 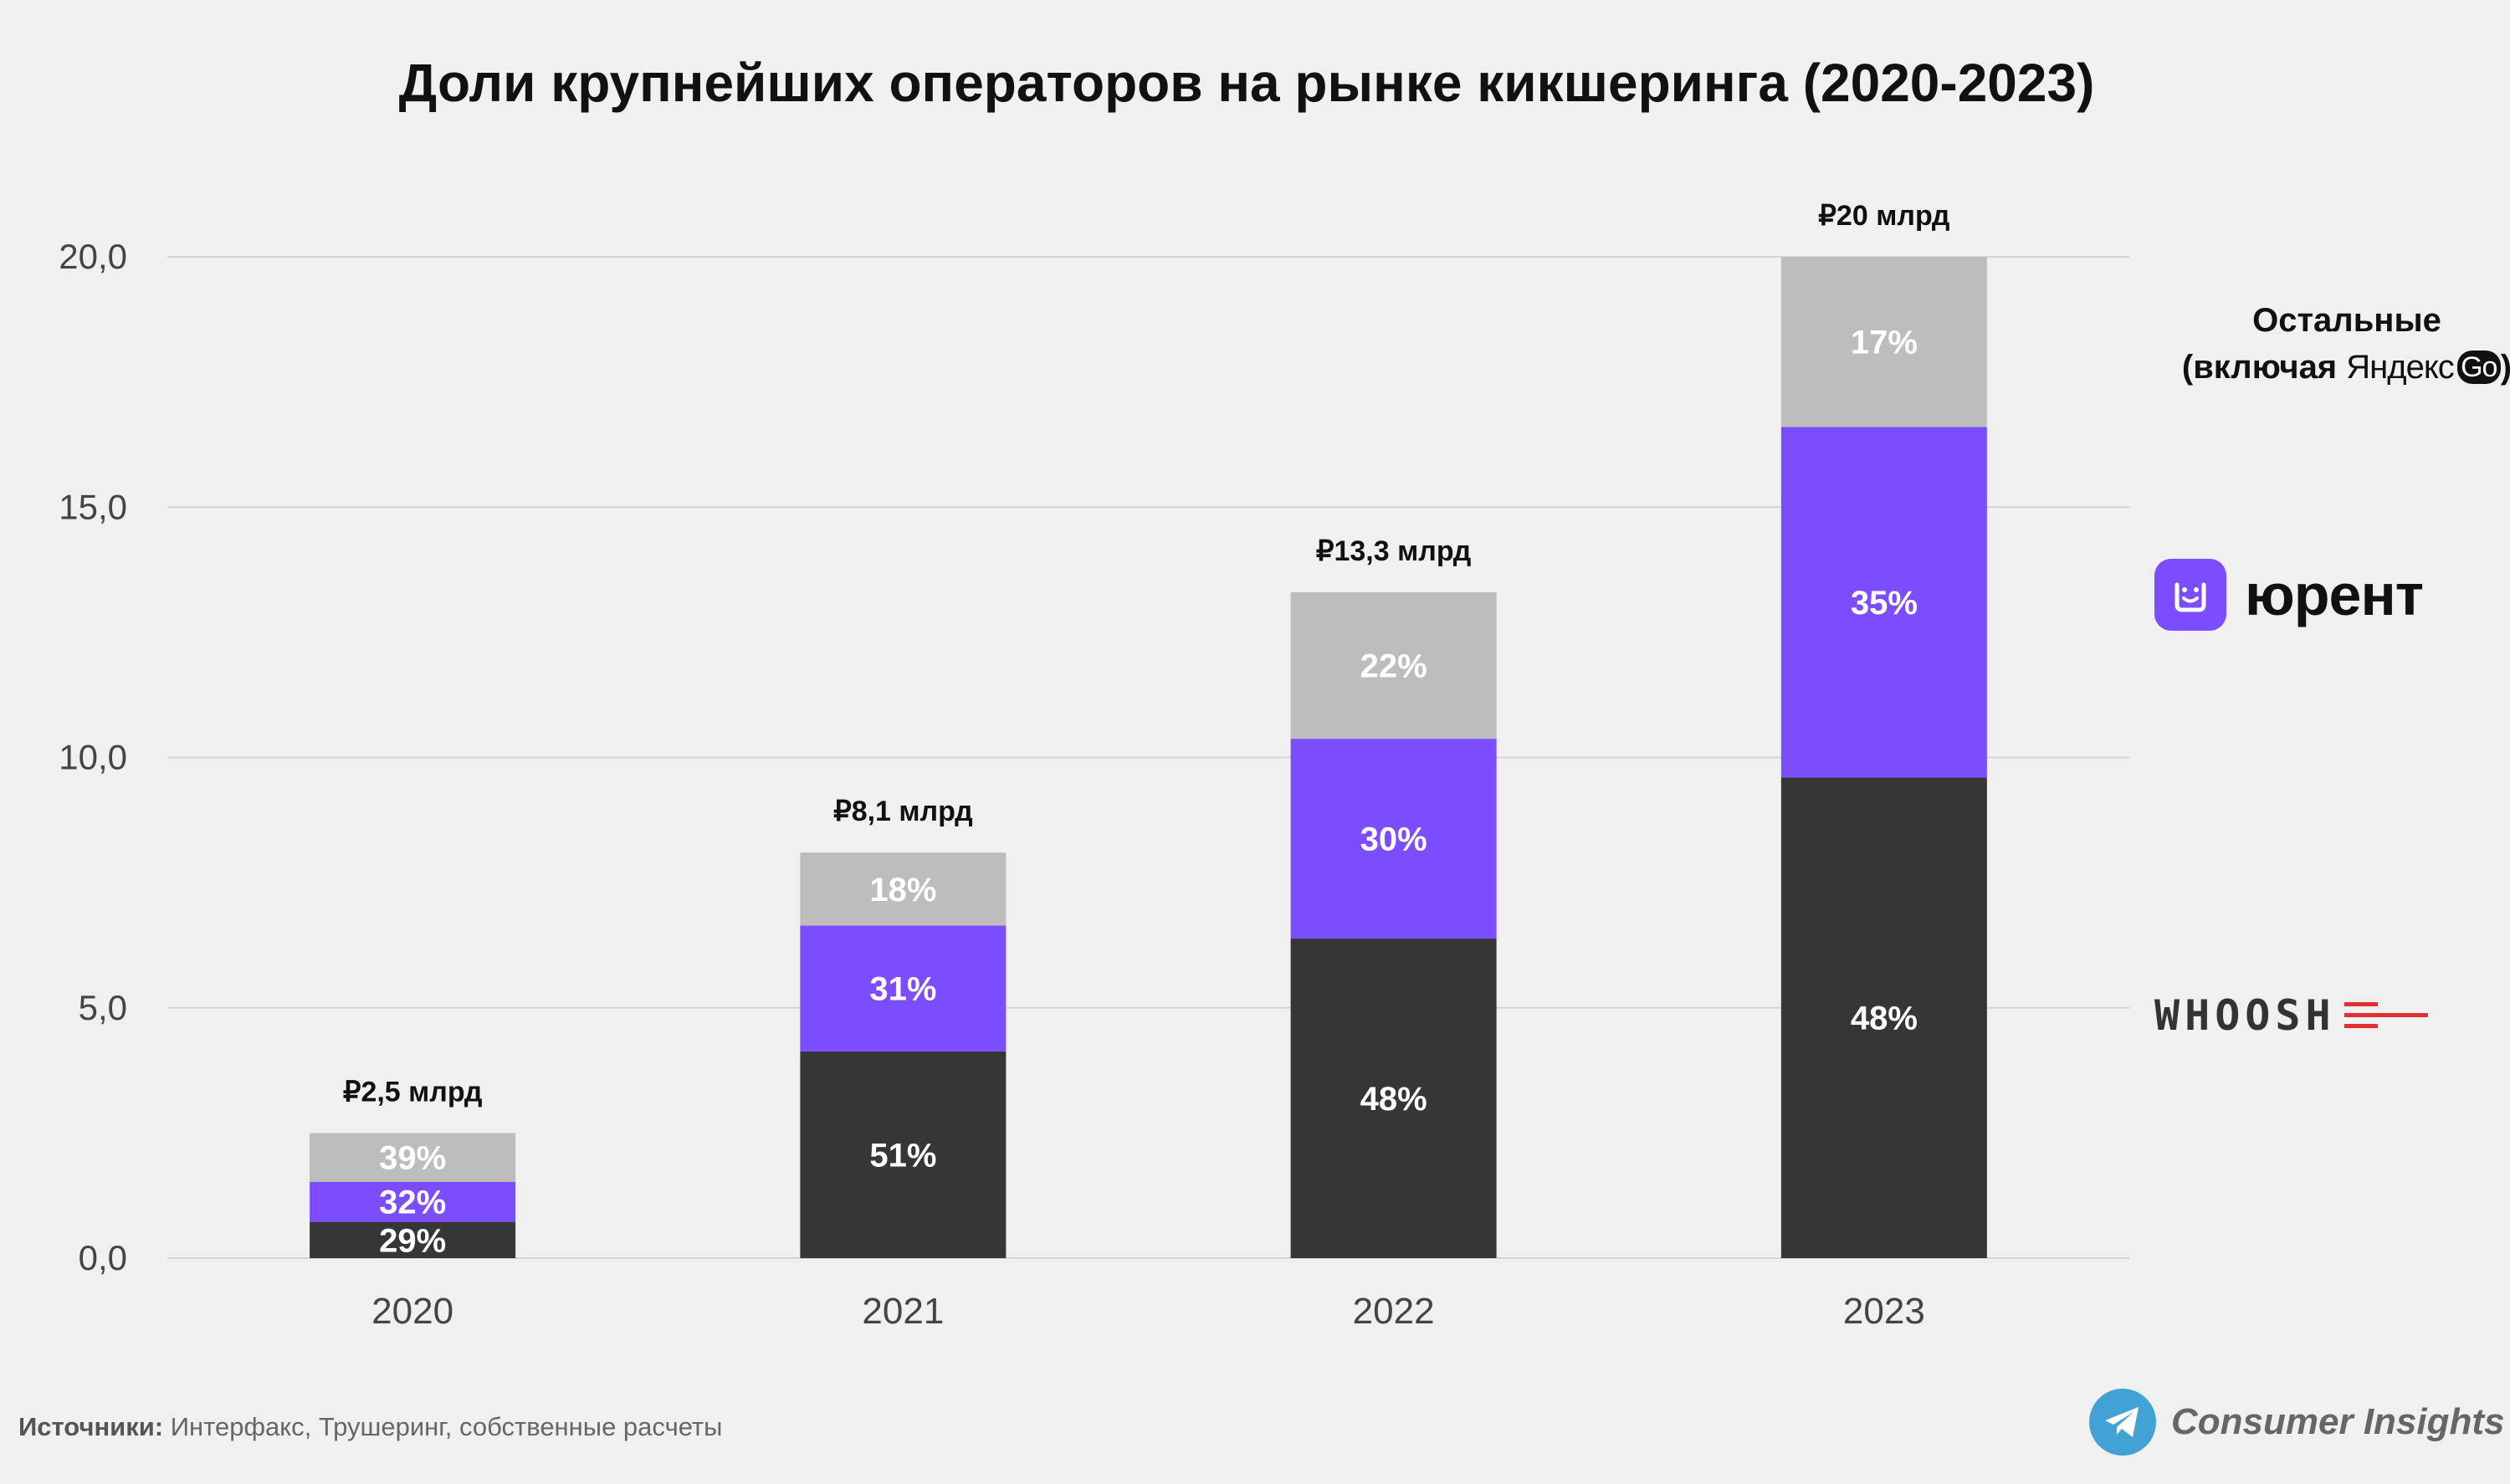 I want to click on legend-whoosh: WHOOSH, so click(x=2291, y=1015).